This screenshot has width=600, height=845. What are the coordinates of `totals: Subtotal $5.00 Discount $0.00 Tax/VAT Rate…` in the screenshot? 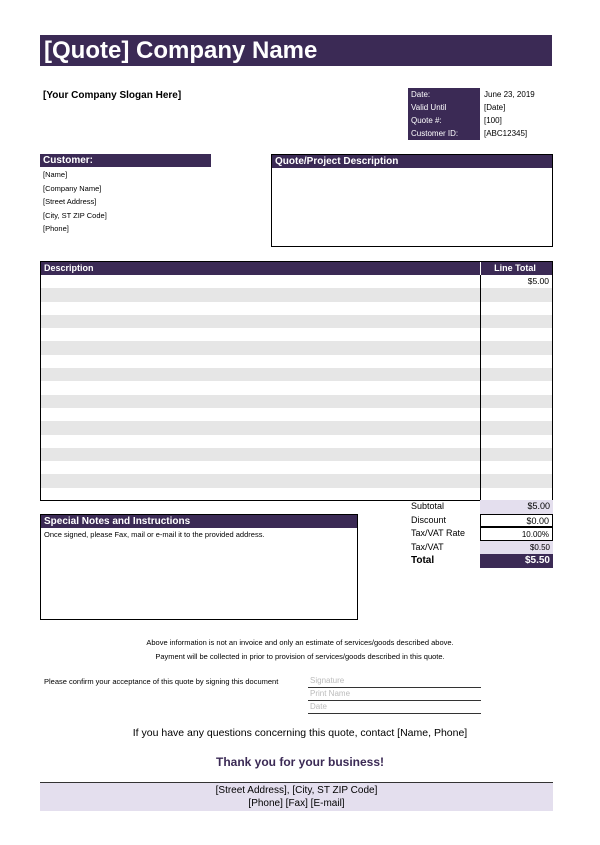 It's located at (480, 534).